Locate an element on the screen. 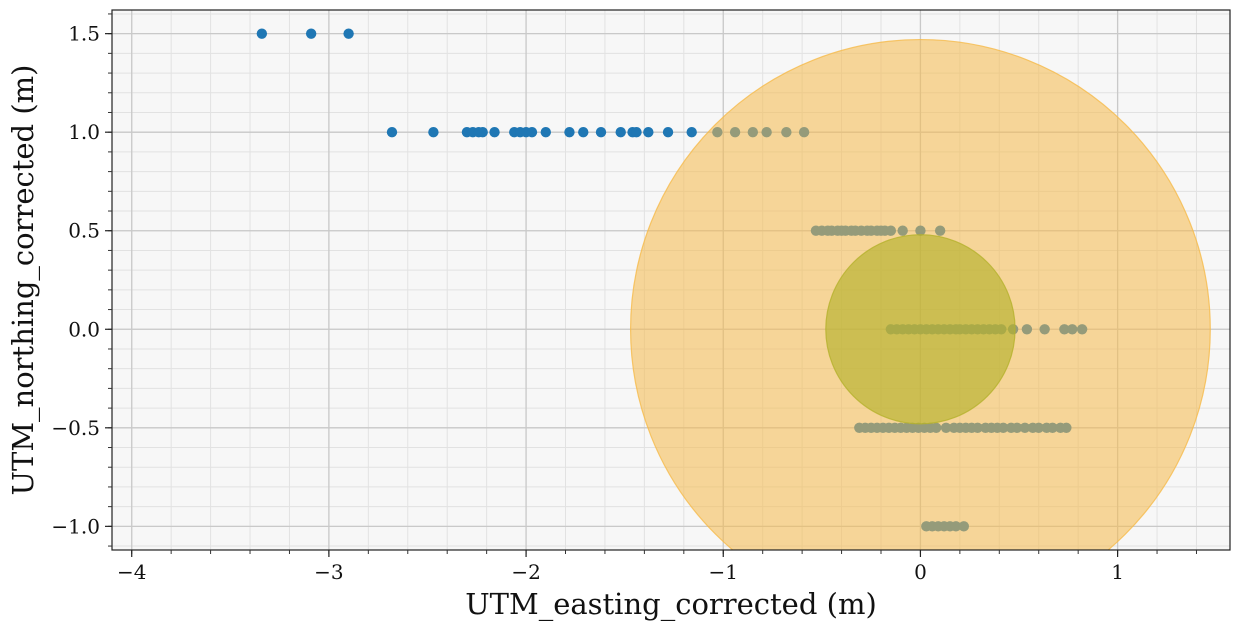 The width and height of the screenshot is (1240, 630). x-axis-title: UTM_easting_corrected (m) is located at coordinates (671, 604).